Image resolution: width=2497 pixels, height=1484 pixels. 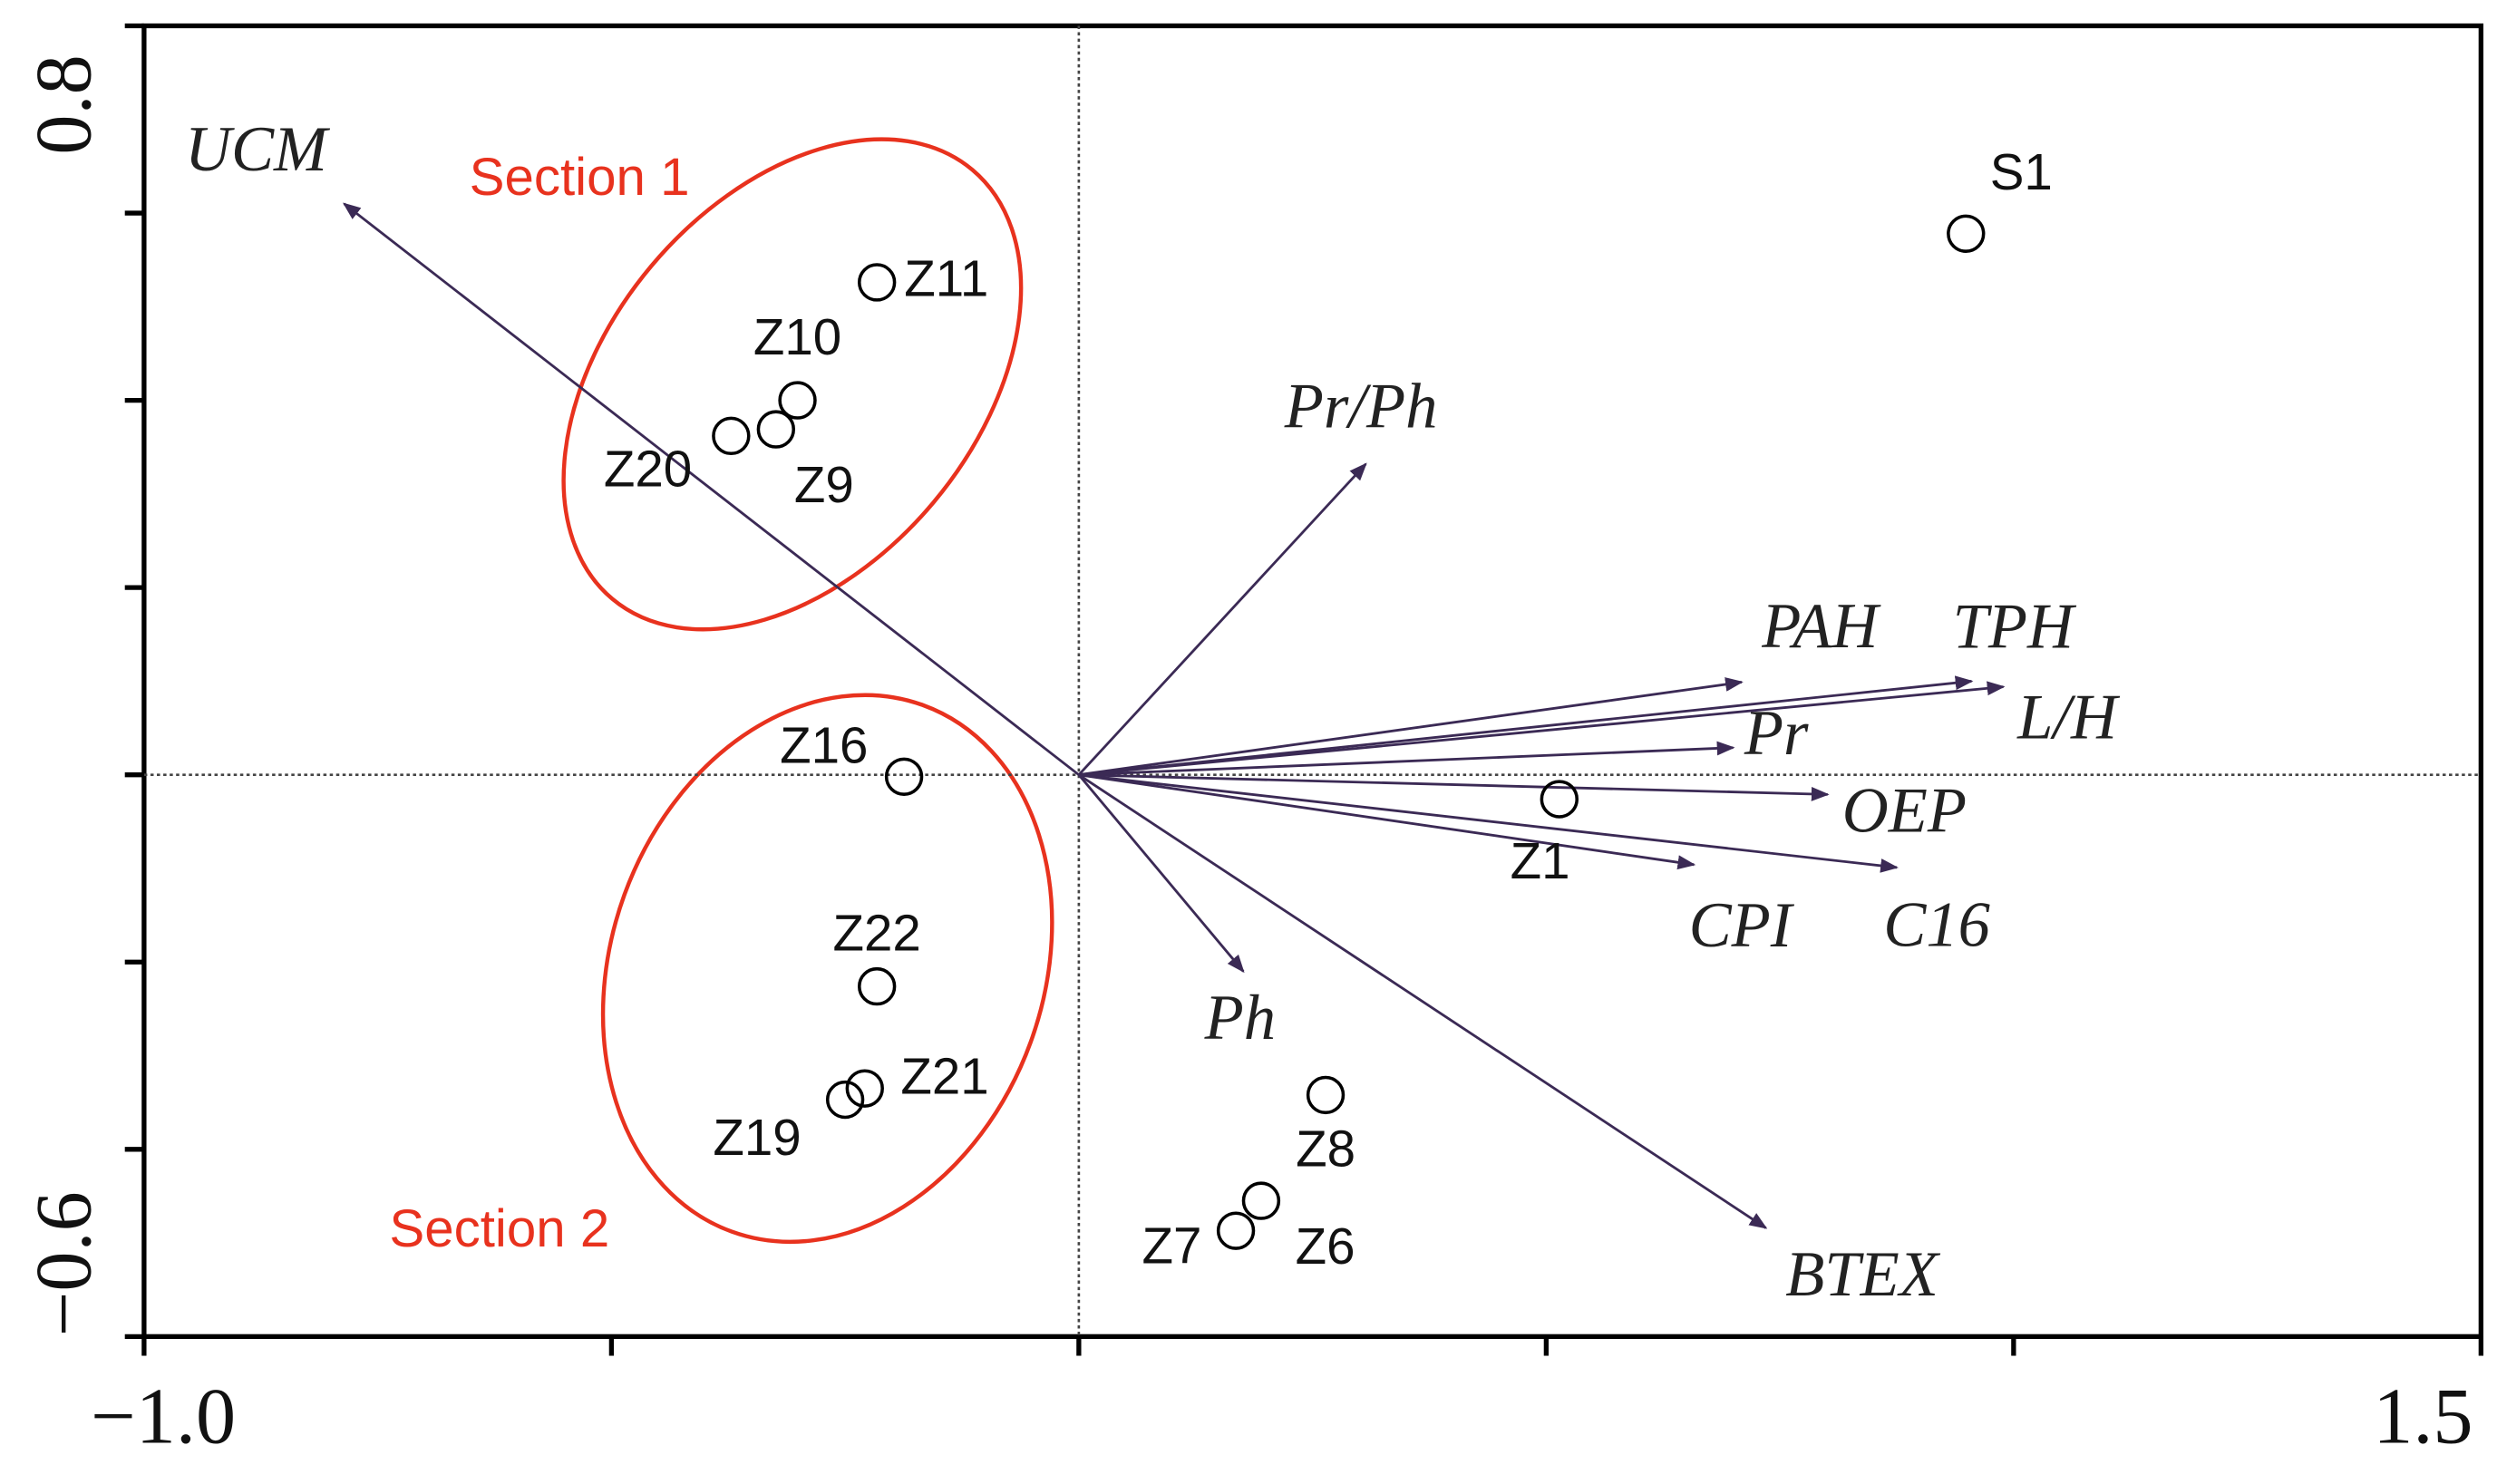 What do you see at coordinates (1325, 1148) in the screenshot?
I see `site-label: Z8` at bounding box center [1325, 1148].